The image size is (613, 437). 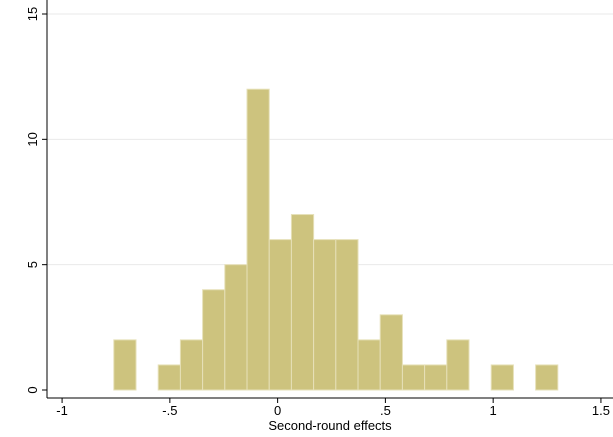 What do you see at coordinates (277, 410) in the screenshot?
I see `x-tick-label: 0` at bounding box center [277, 410].